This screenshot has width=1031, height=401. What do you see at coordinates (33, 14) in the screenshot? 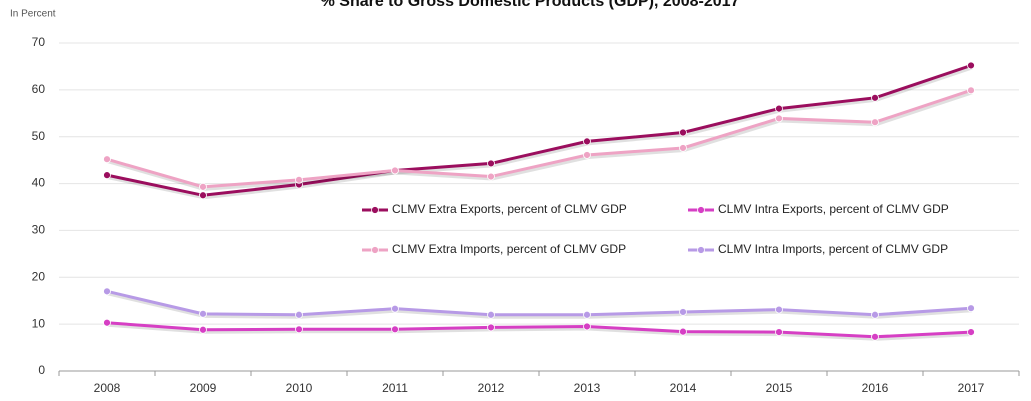
I see `y-axis-label: In Percent` at bounding box center [33, 14].